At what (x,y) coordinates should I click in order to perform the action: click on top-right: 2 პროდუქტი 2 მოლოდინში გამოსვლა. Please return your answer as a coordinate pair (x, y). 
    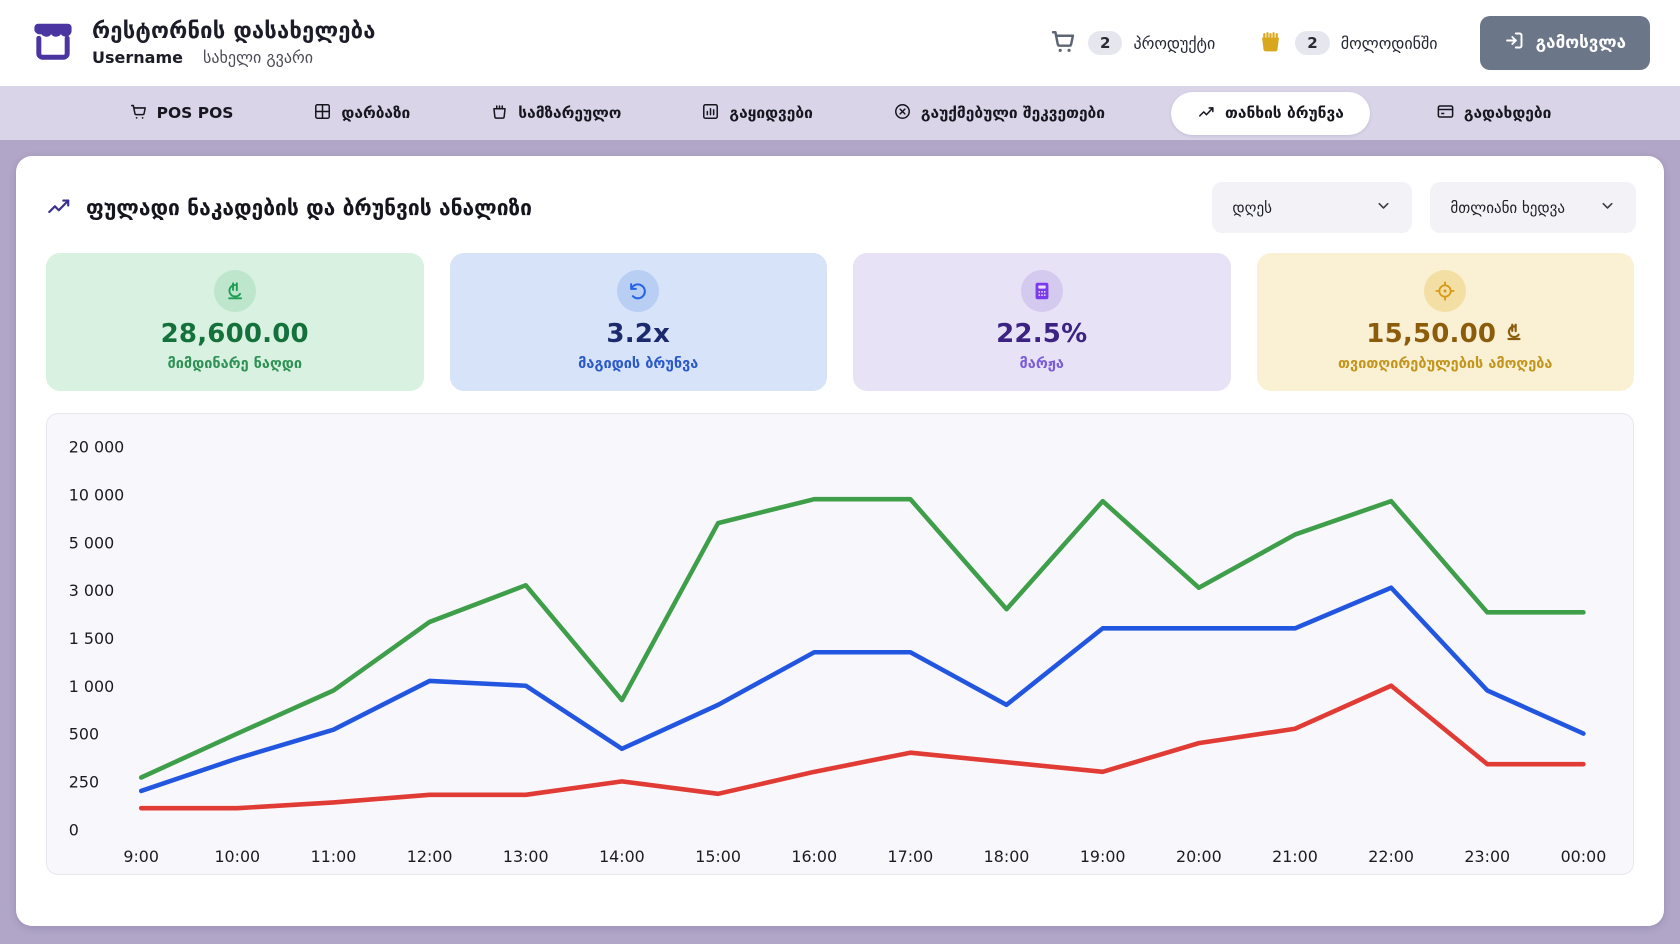
    Looking at the image, I should click on (1349, 43).